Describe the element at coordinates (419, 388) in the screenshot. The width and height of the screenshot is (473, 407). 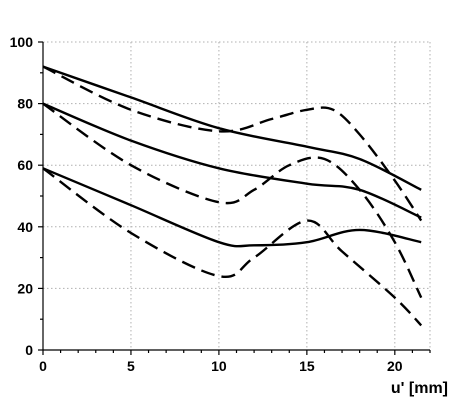
I see `x-axis-label: u' [mm]` at that location.